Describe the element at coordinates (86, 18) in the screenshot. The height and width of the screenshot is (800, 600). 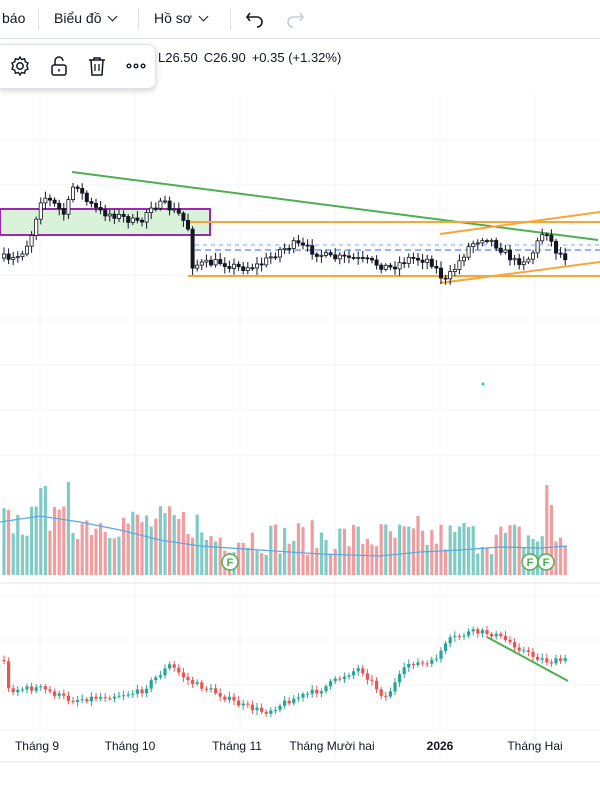
I see `chart-menu-button: Biểu đồ` at that location.